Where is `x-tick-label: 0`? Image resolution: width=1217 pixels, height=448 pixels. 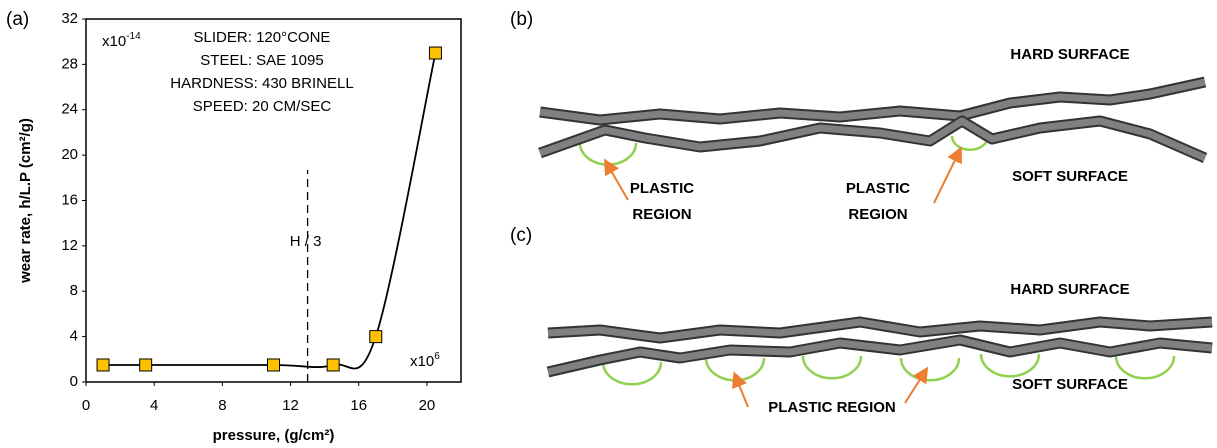 x-tick-label: 0 is located at coordinates (86, 405).